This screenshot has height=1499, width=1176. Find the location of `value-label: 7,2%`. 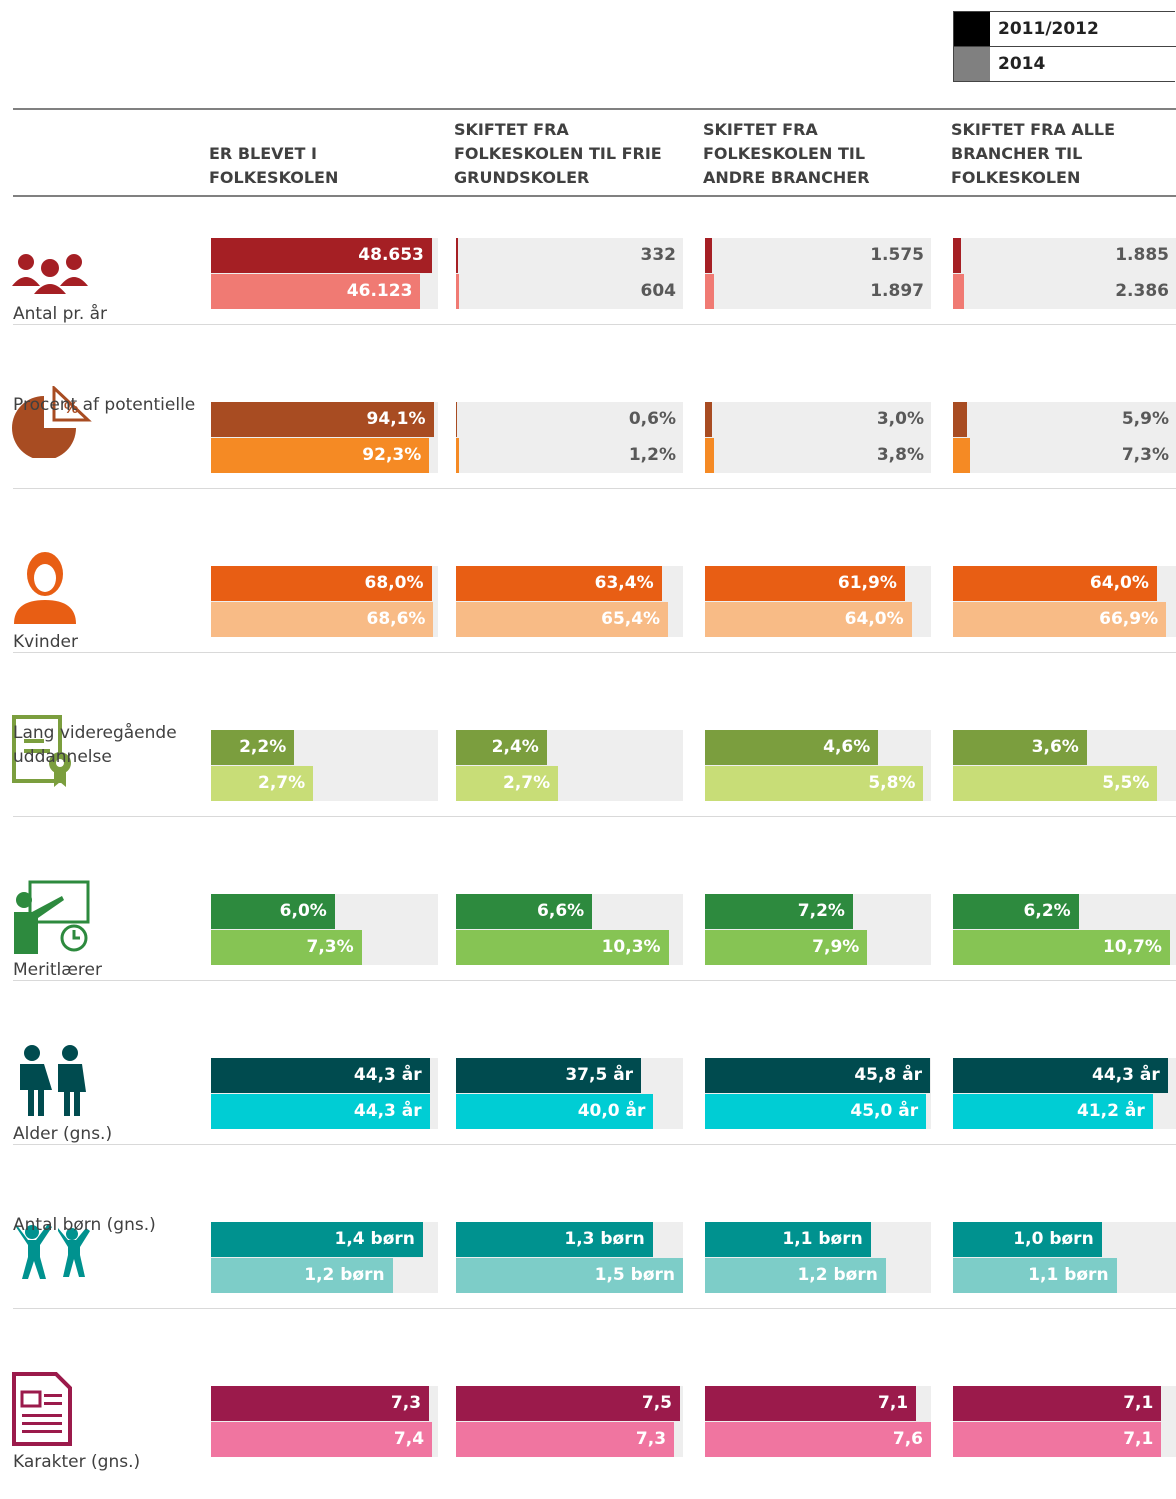

value-label: 7,2% is located at coordinates (821, 911).